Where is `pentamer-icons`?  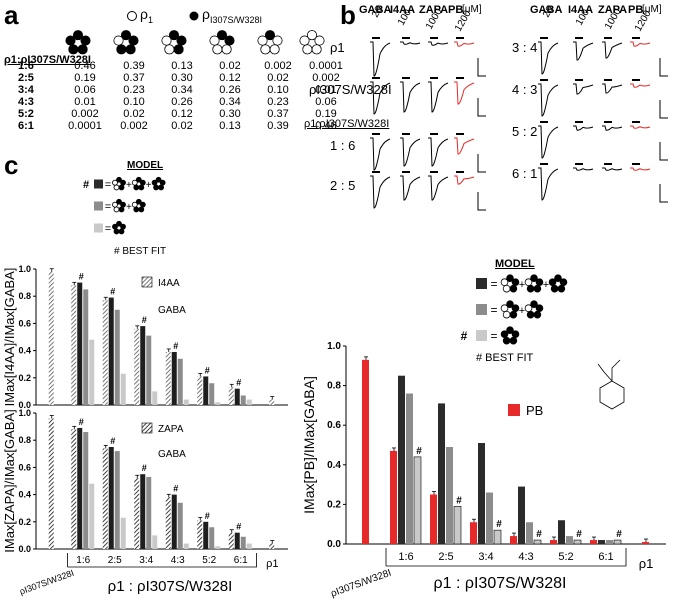 pentamer-icons is located at coordinates (195, 42).